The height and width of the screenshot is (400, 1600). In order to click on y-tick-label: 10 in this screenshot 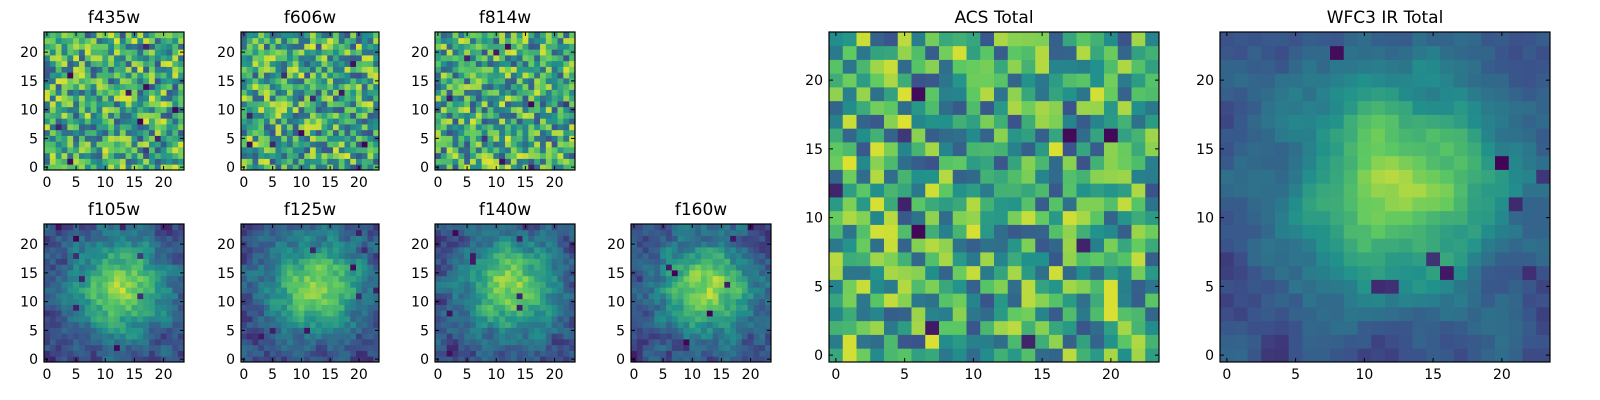, I will do `click(226, 303)`.